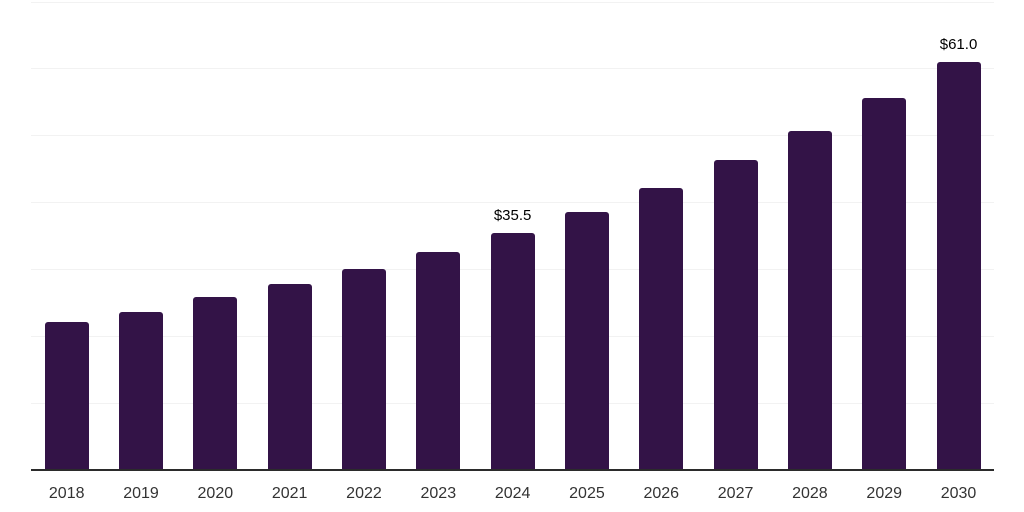 The width and height of the screenshot is (1024, 512). What do you see at coordinates (958, 45) in the screenshot?
I see `data-label-2030: $61.0` at bounding box center [958, 45].